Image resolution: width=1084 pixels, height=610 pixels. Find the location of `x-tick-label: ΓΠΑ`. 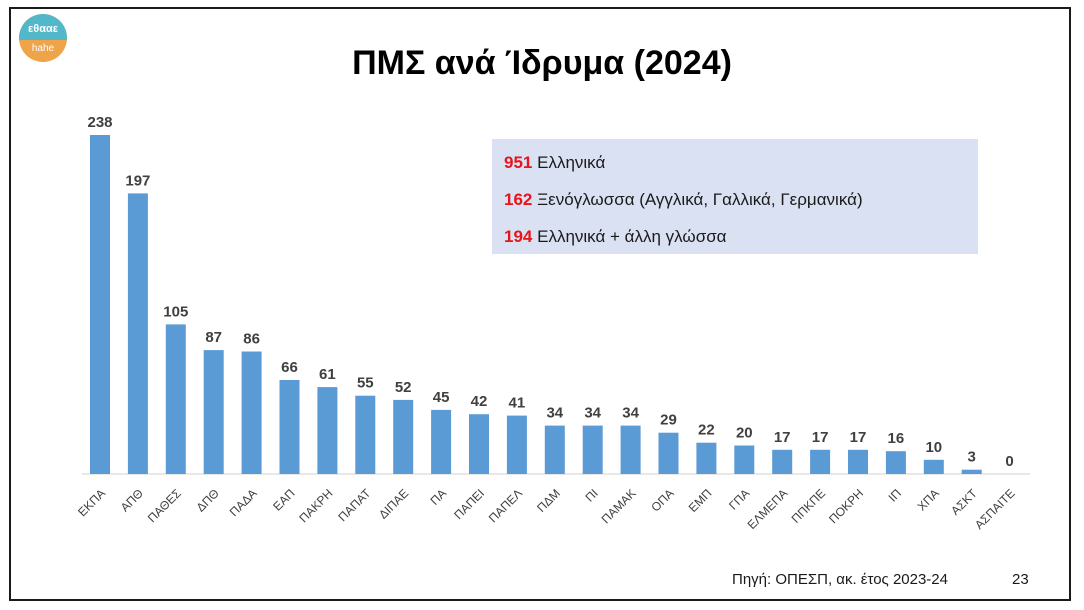

x-tick-label: ΓΠΑ is located at coordinates (739, 499).